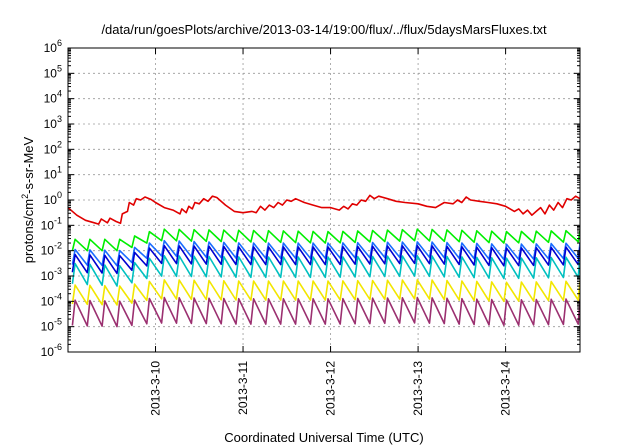 This screenshot has width=640, height=448. What do you see at coordinates (53, 46) in the screenshot?
I see `y-tick-label: 10⁶` at bounding box center [53, 46].